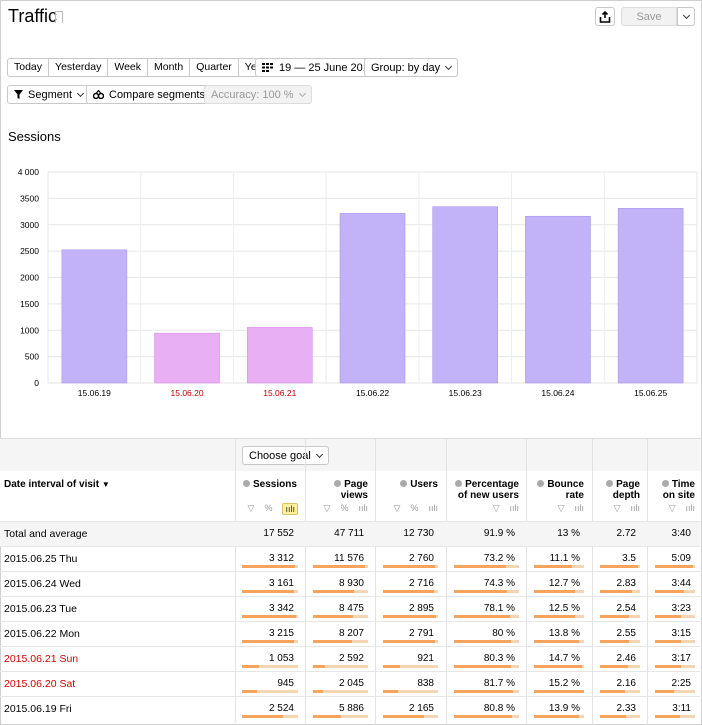  I want to click on dimension-header: Date interval of visit ▼, so click(57, 484).